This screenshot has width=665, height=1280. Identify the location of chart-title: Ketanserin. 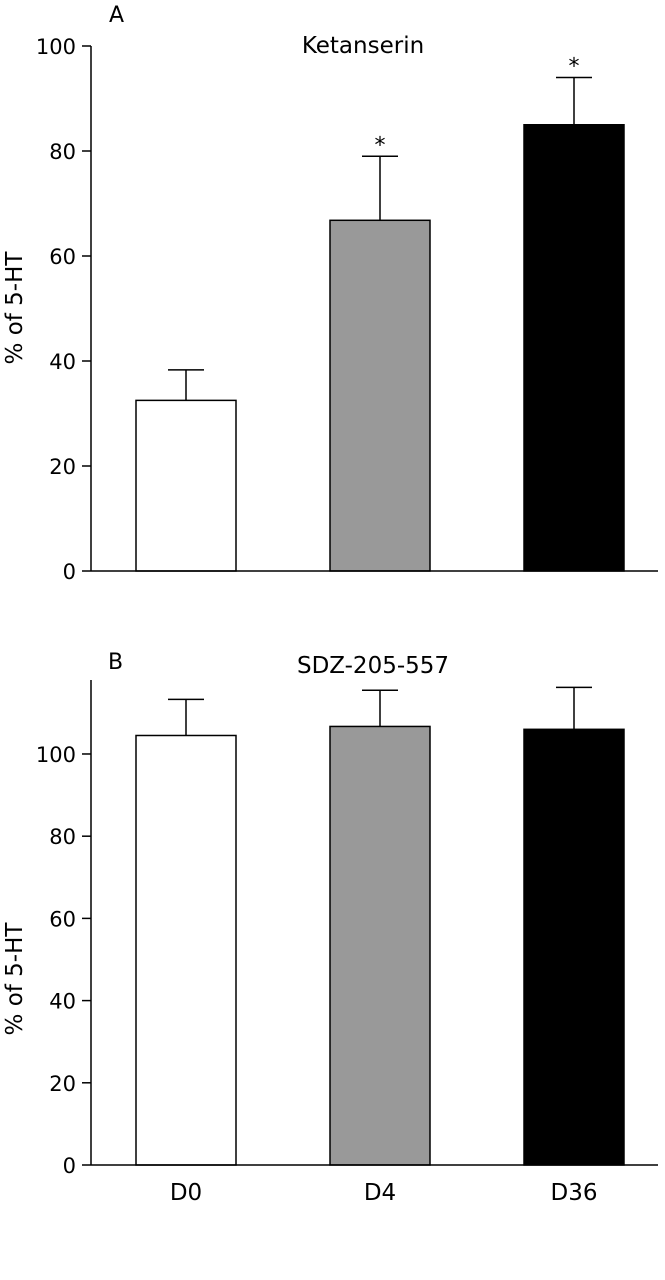
(363, 46).